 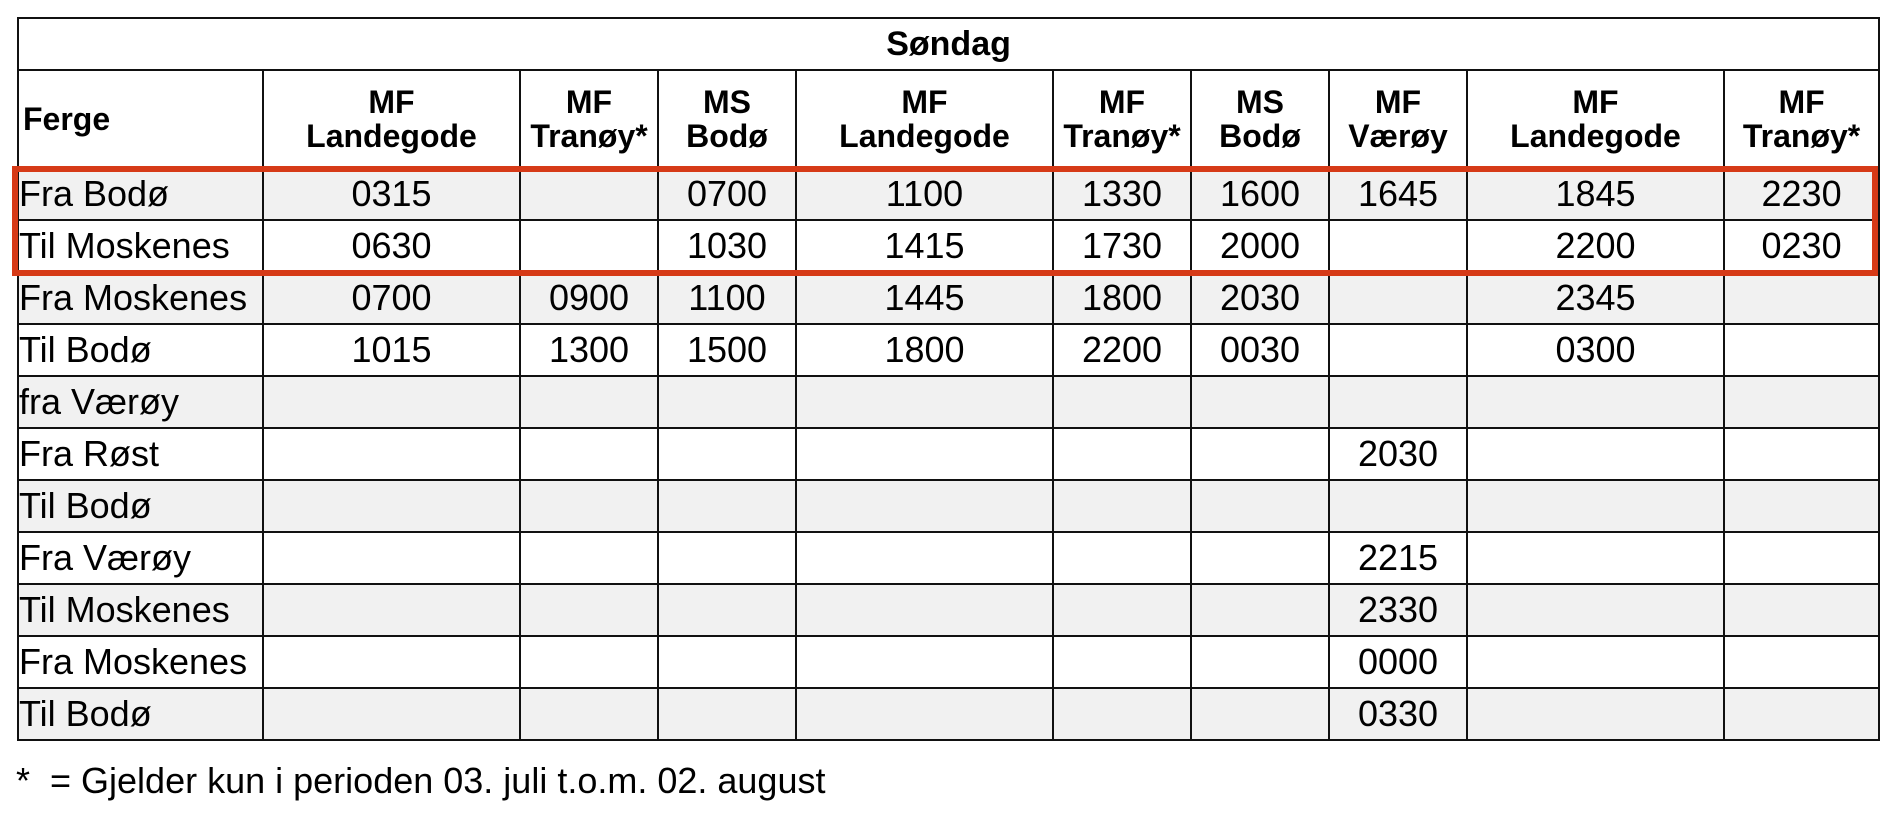 What do you see at coordinates (1801, 246) in the screenshot?
I see `departure-time: 0230` at bounding box center [1801, 246].